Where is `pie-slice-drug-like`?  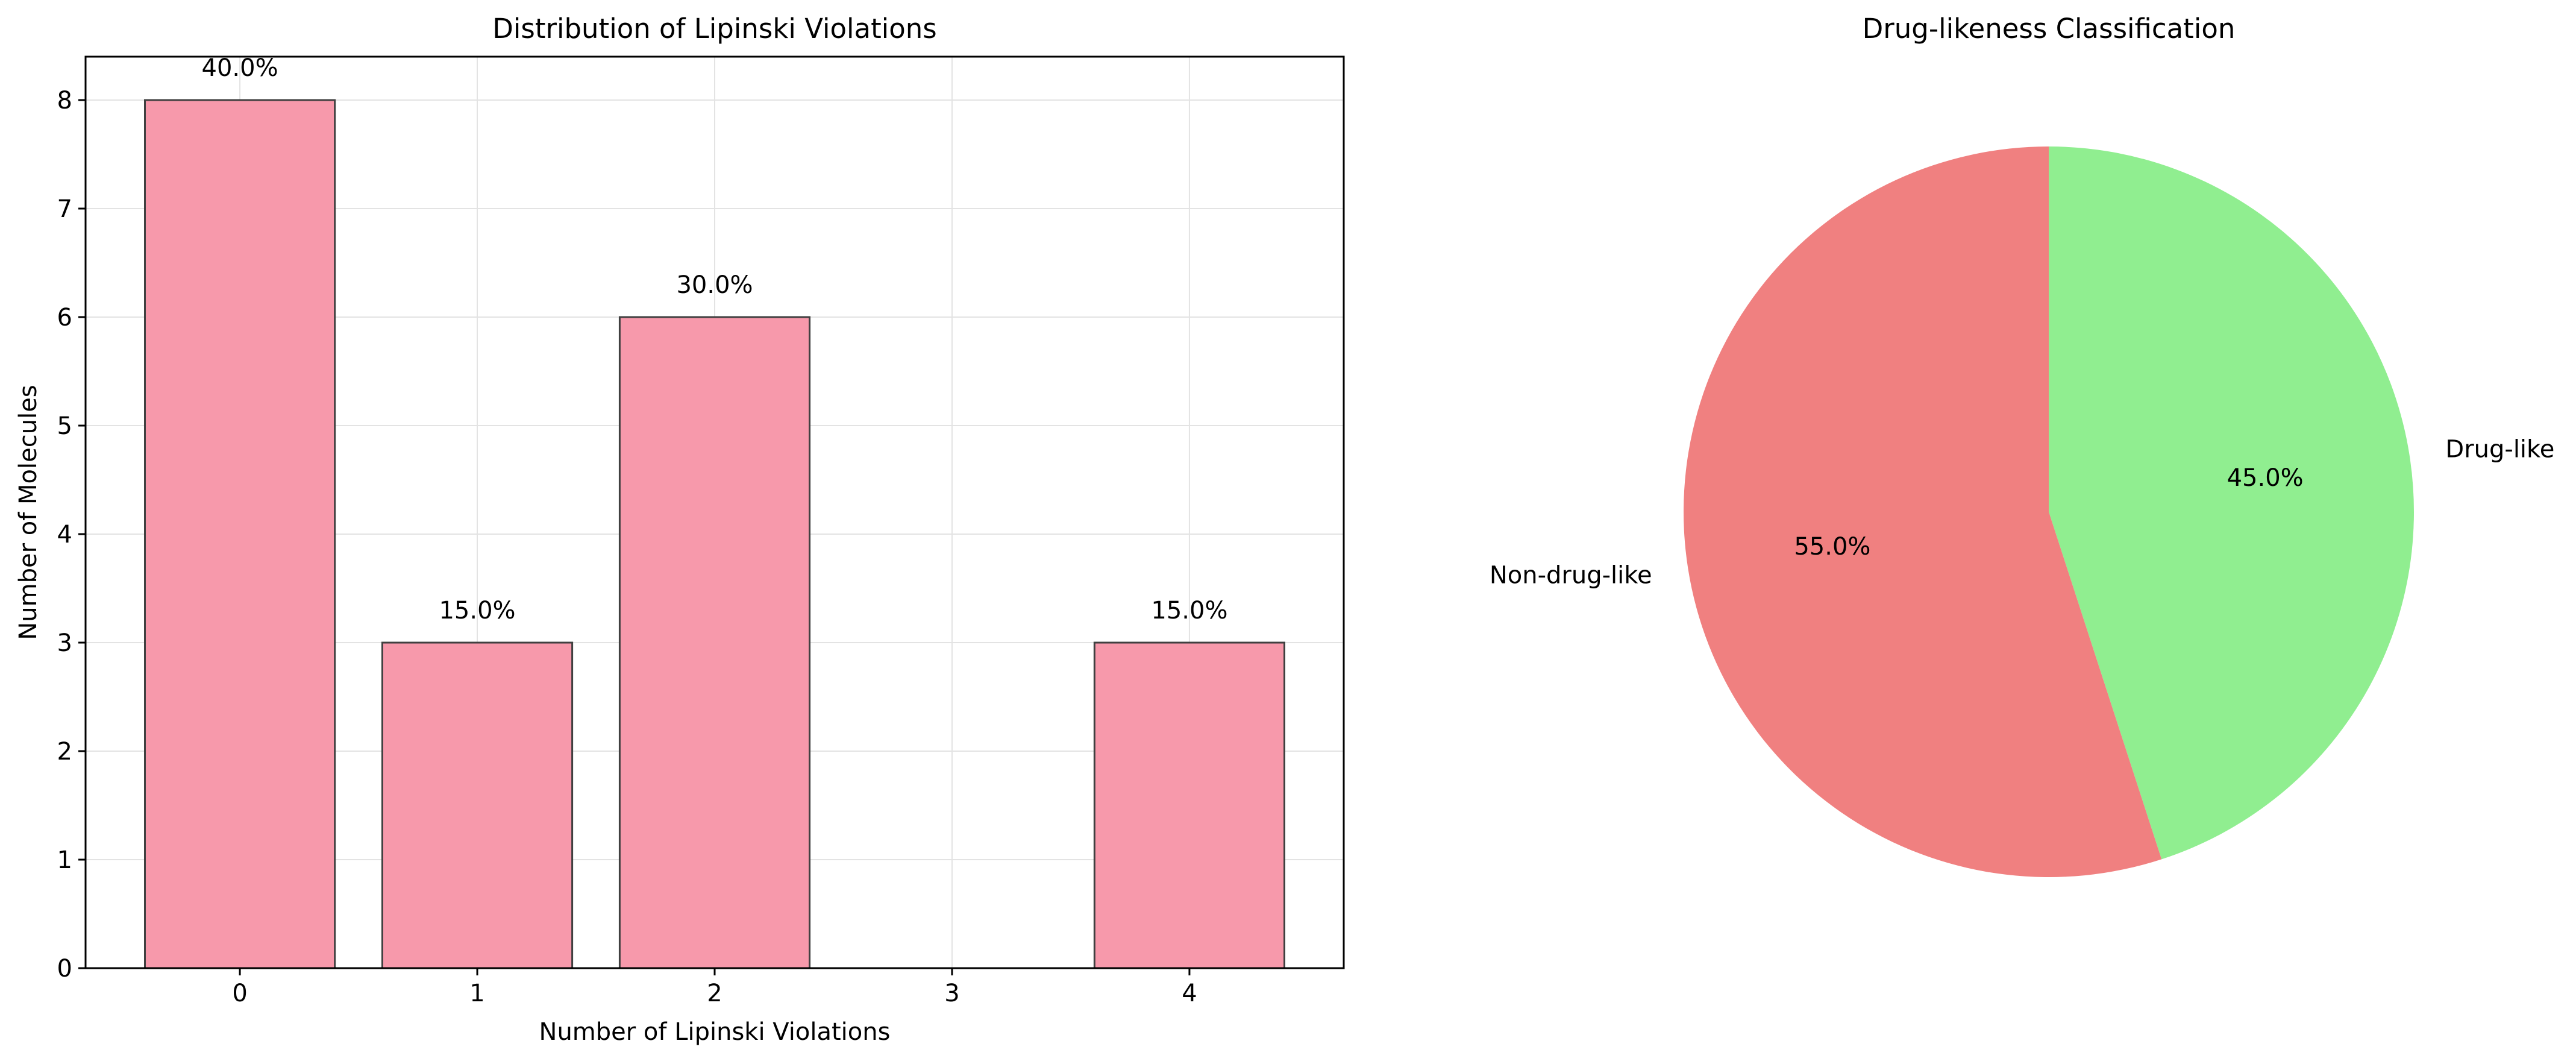
pie-slice-drug-like is located at coordinates (2232, 503).